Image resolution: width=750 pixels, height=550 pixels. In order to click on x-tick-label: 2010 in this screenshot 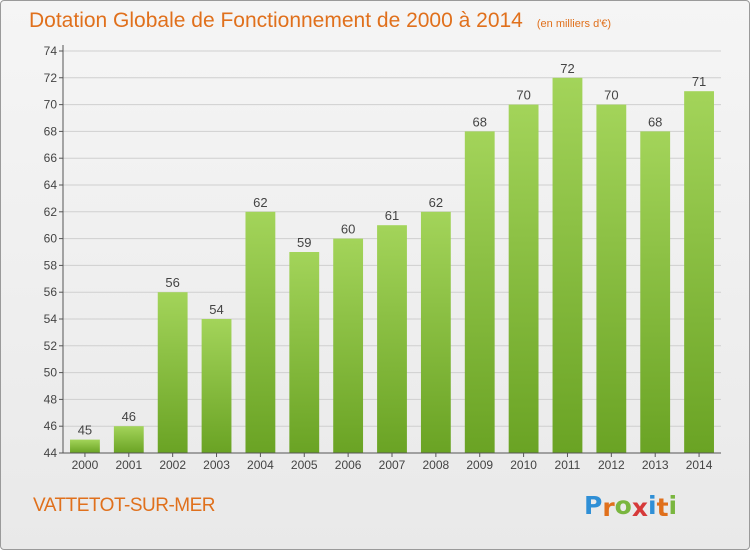, I will do `click(523, 465)`.